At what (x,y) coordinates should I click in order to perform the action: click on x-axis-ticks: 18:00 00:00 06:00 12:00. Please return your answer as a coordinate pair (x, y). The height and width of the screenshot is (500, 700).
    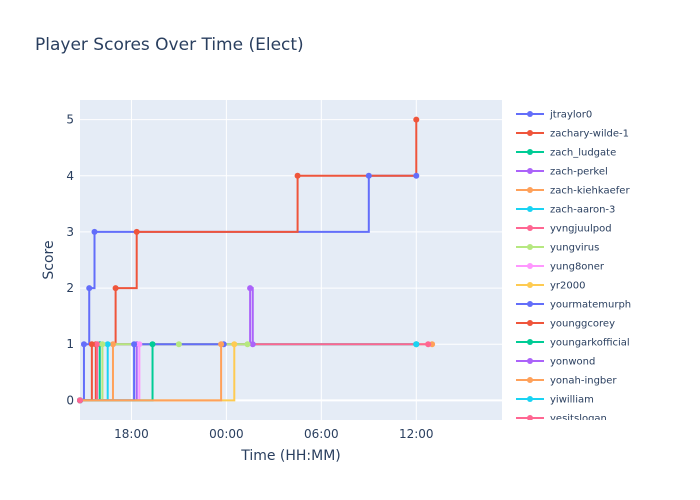
    Looking at the image, I should click on (273, 434).